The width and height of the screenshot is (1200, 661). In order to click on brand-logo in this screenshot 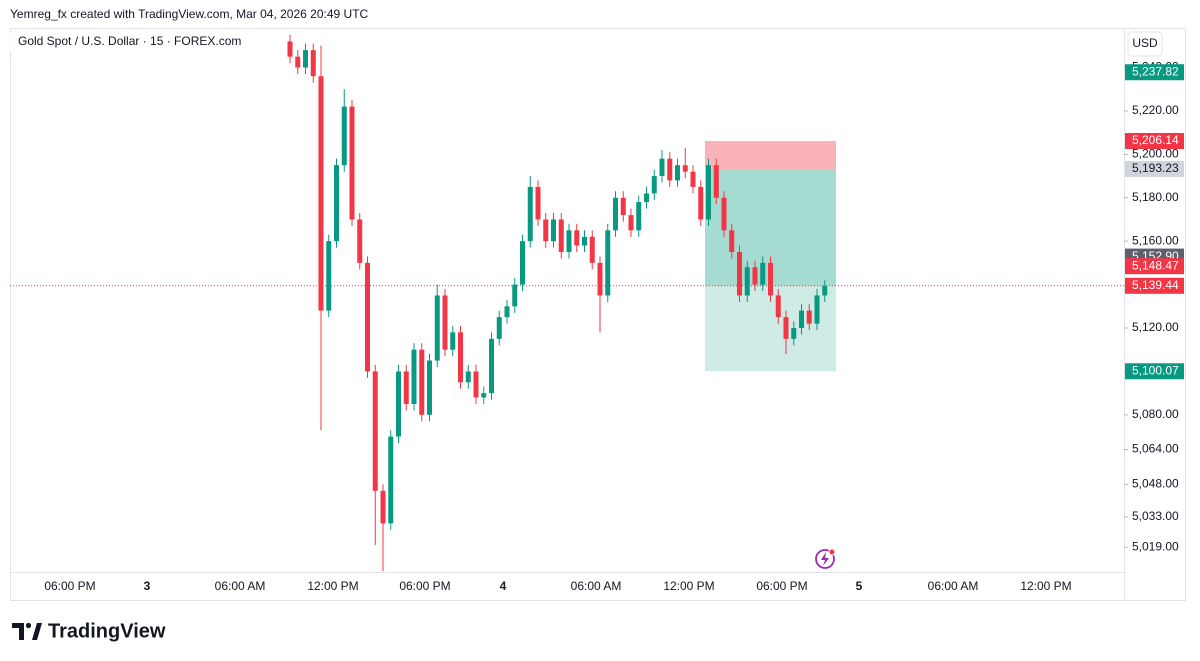, I will do `click(27, 631)`.